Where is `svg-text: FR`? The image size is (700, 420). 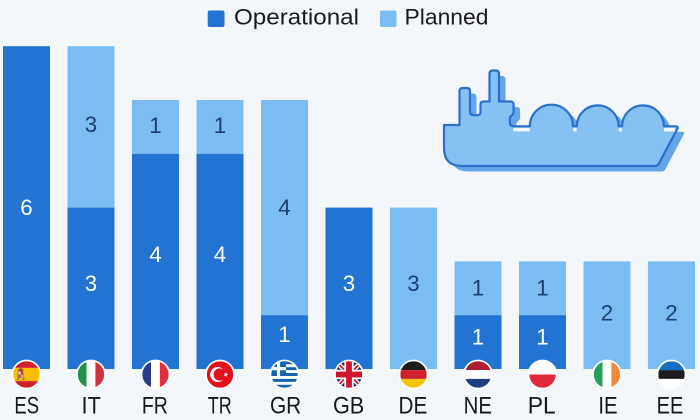 svg-text: FR is located at coordinates (155, 405).